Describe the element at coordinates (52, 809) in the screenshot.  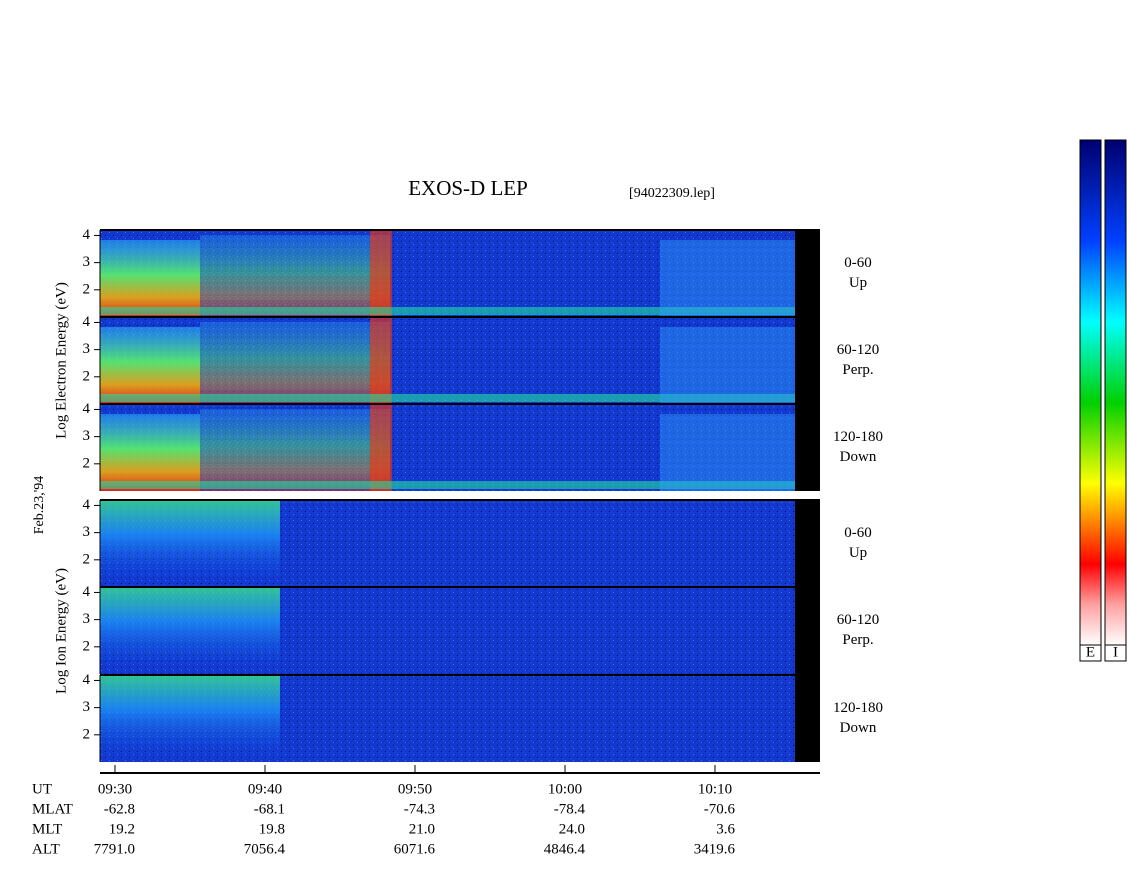
I see `orbit-label: MLAT` at that location.